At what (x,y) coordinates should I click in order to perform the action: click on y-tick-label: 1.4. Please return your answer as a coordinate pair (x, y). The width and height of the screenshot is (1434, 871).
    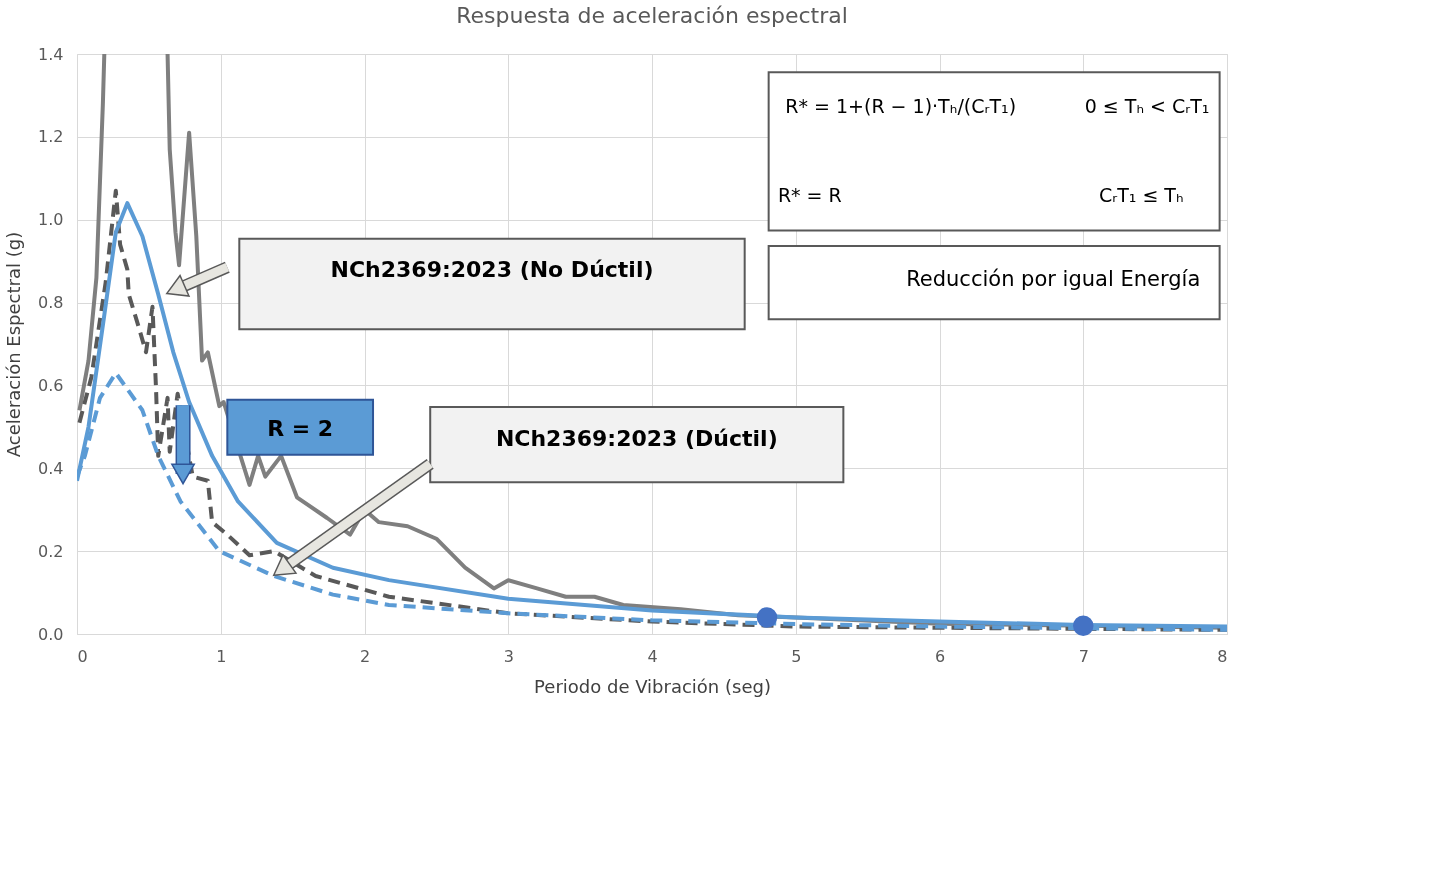
    Looking at the image, I should click on (51, 54).